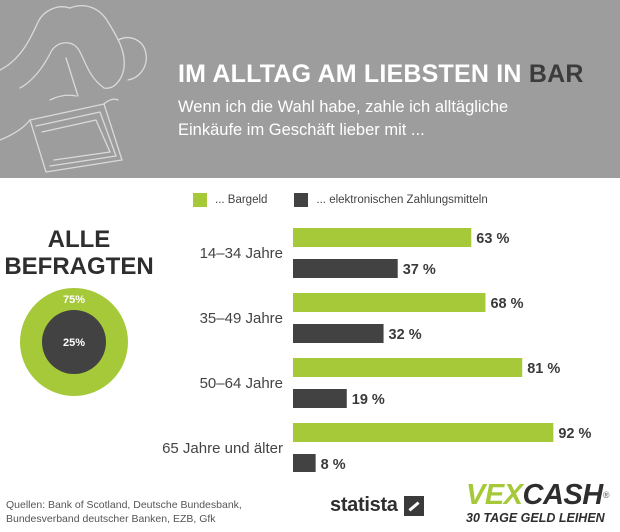 This screenshot has height=532, width=620. I want to click on legend-item-cash: ... Bargeld, so click(230, 200).